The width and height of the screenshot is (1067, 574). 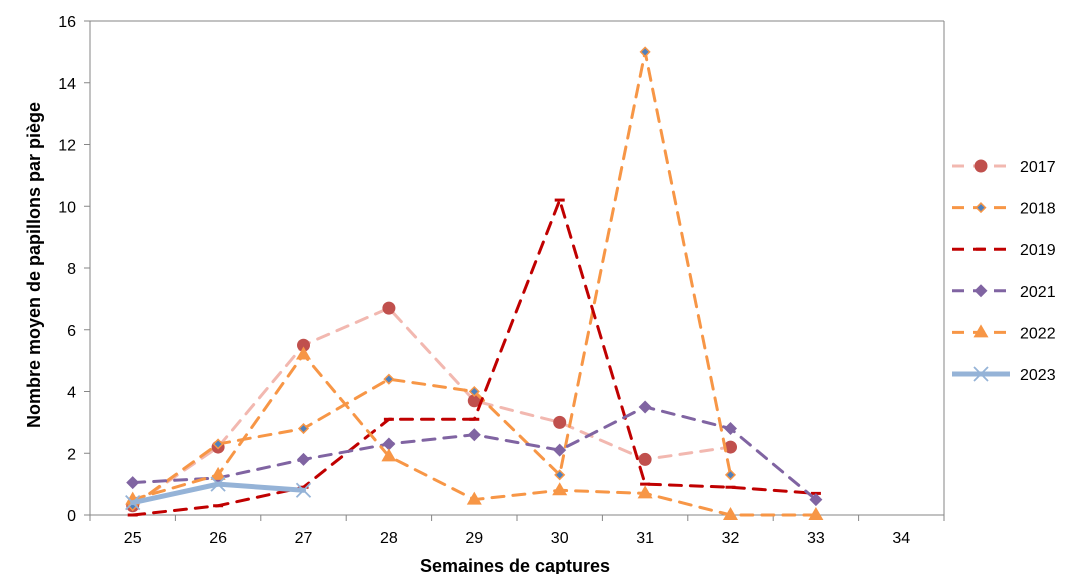 What do you see at coordinates (1038, 167) in the screenshot?
I see `legend-label-2017: 2017` at bounding box center [1038, 167].